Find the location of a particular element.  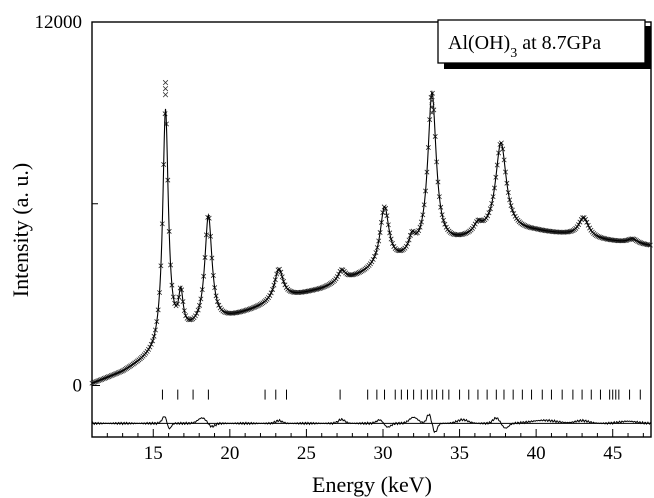

y-tick-labels: 0 12000 is located at coordinates (59, 204).